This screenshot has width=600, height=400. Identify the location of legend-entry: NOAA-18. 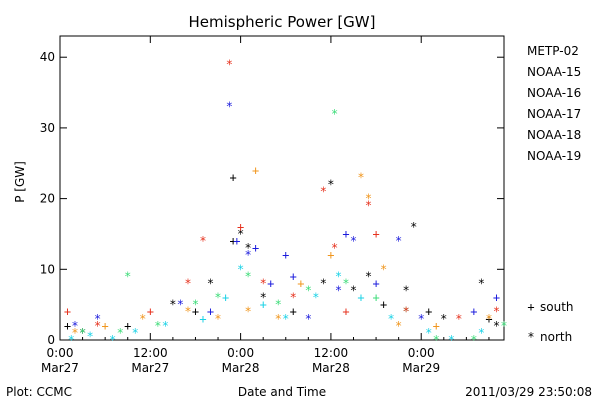
(554, 135).